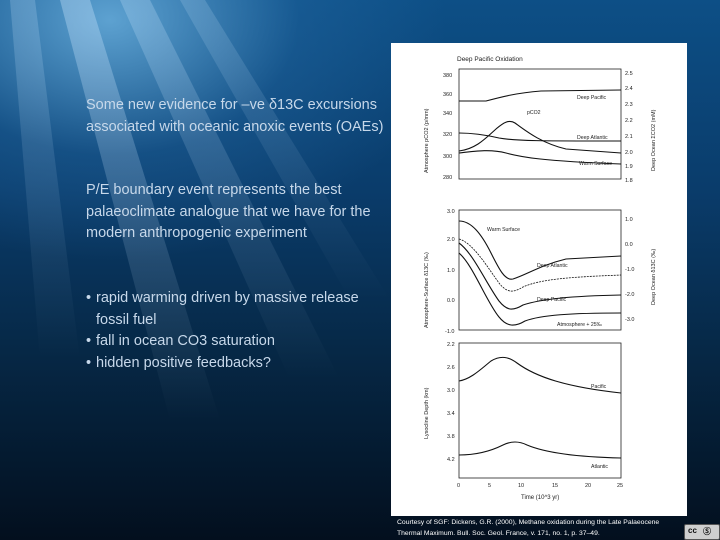  What do you see at coordinates (580, 325) in the screenshot?
I see `curve-label: Atmosphere + 25‰` at bounding box center [580, 325].